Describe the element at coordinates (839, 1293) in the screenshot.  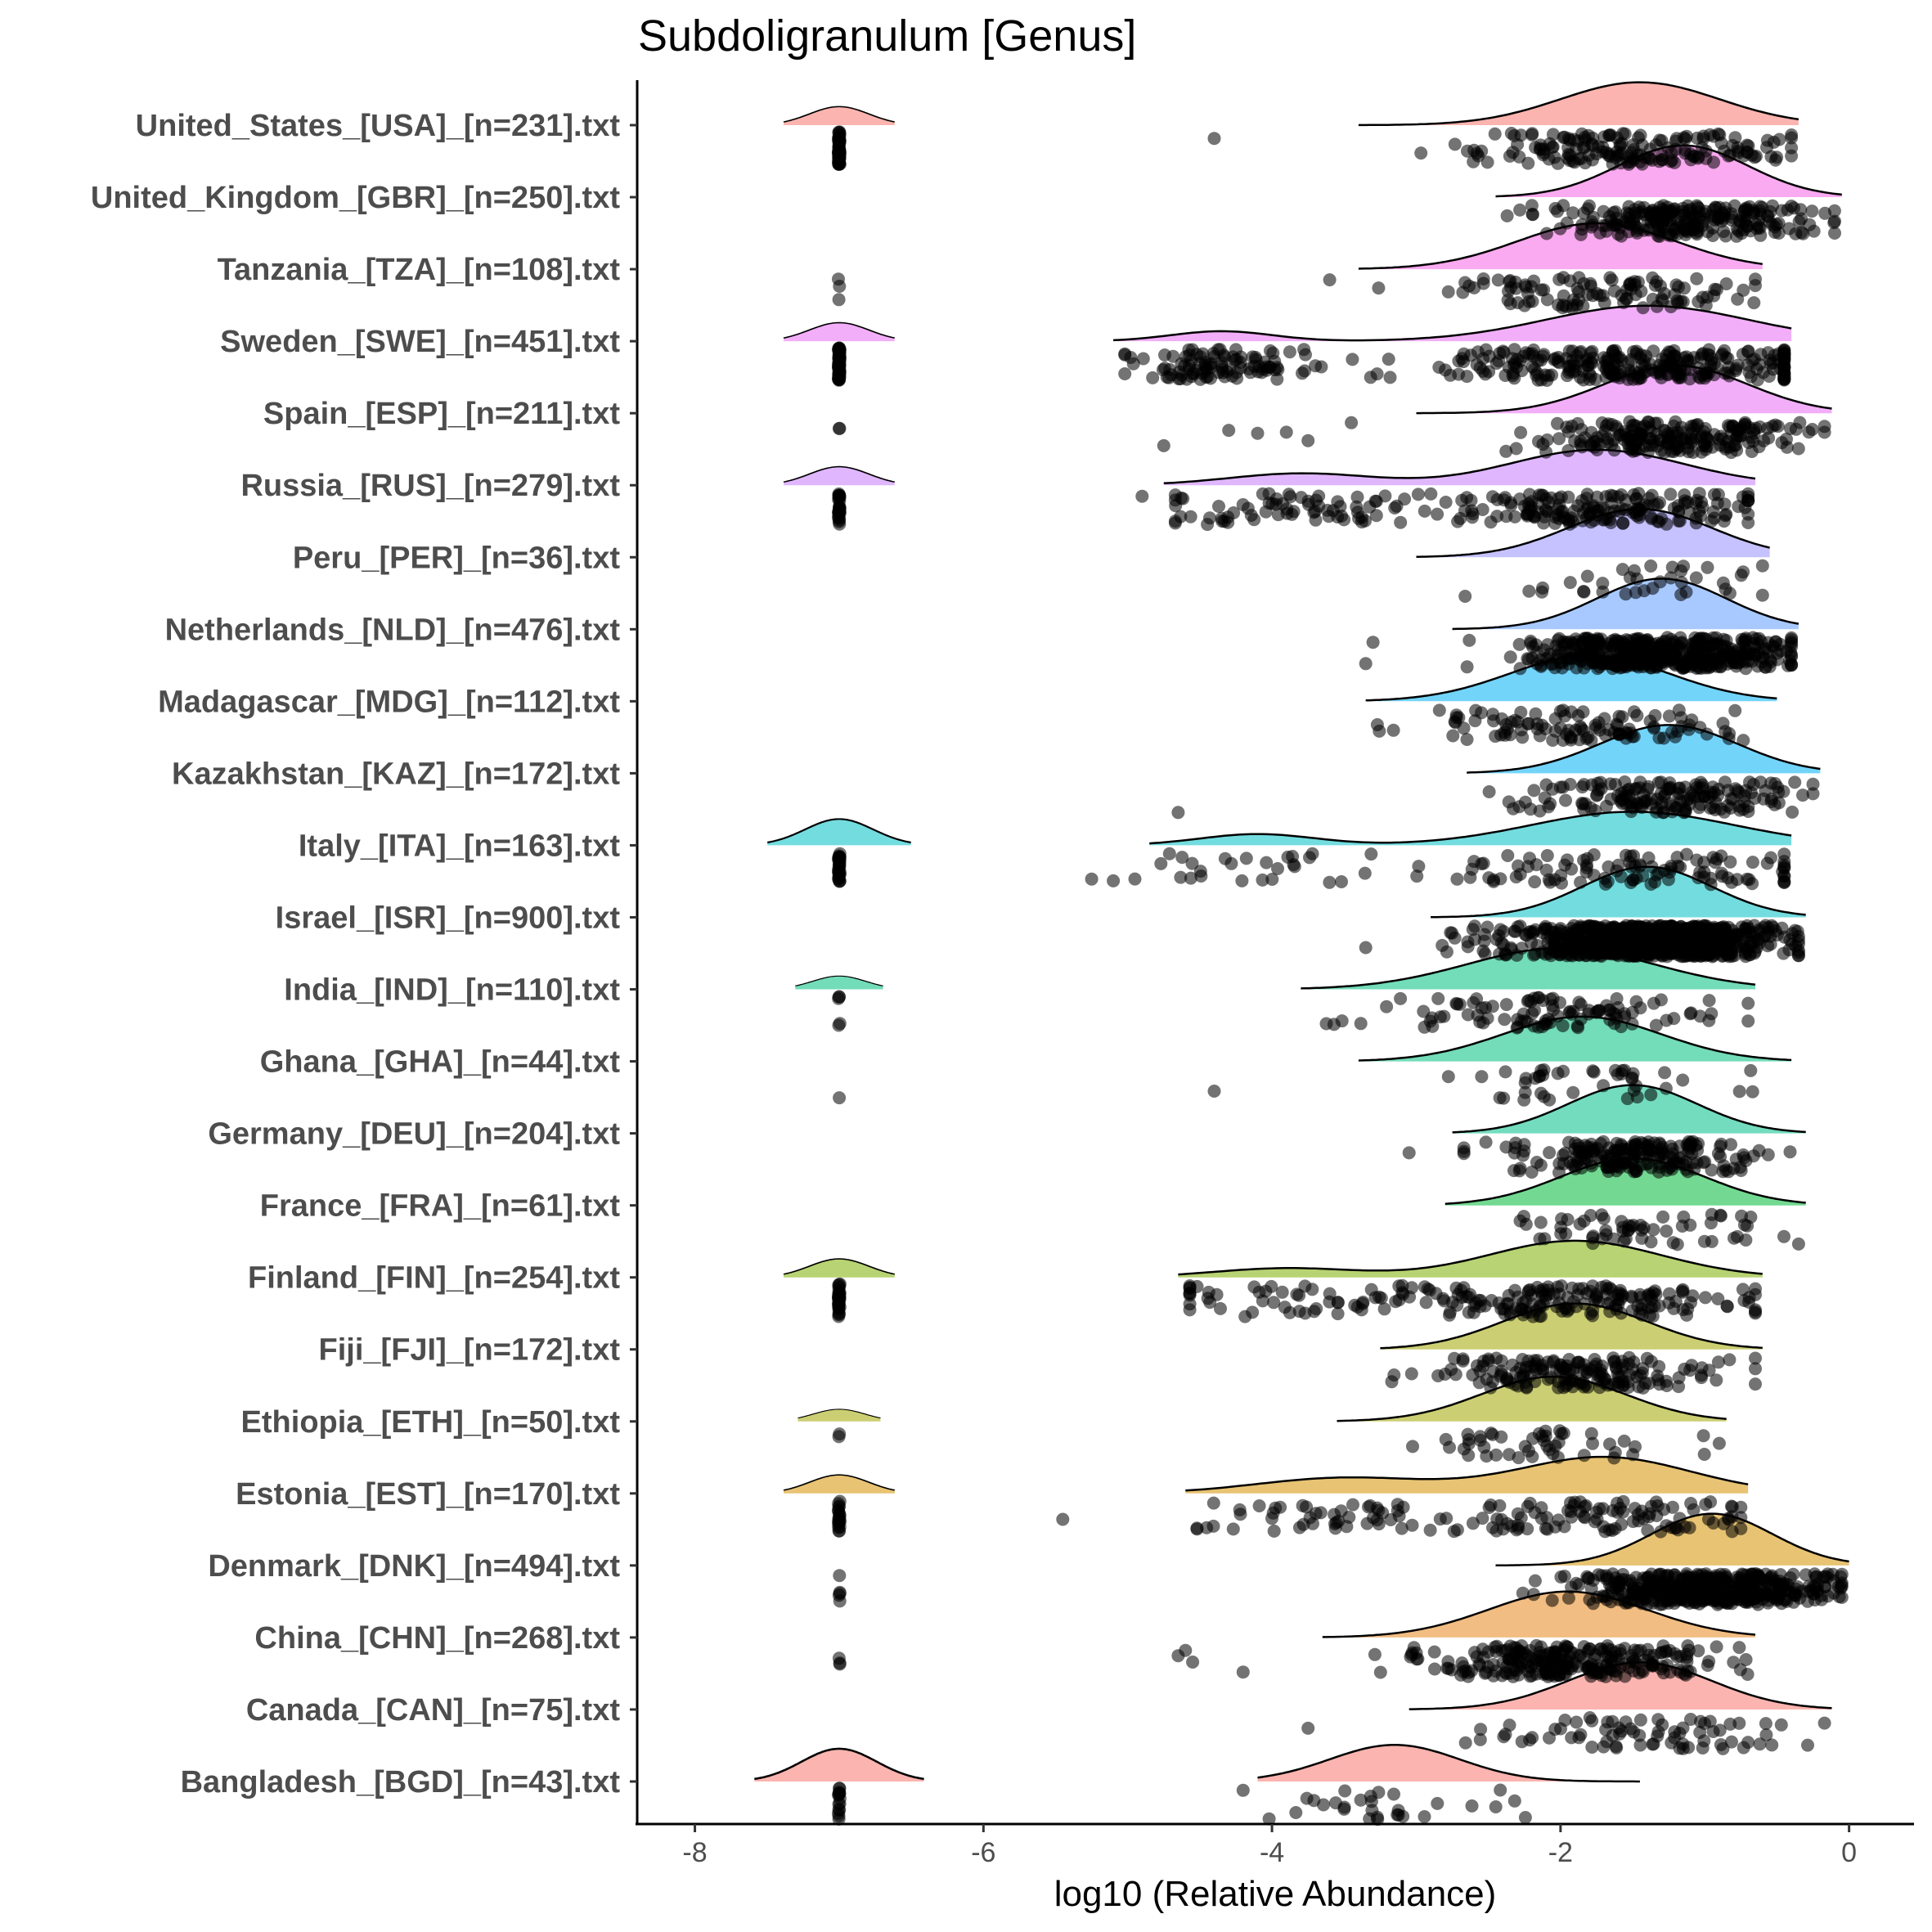
I see `zero-point` at that location.